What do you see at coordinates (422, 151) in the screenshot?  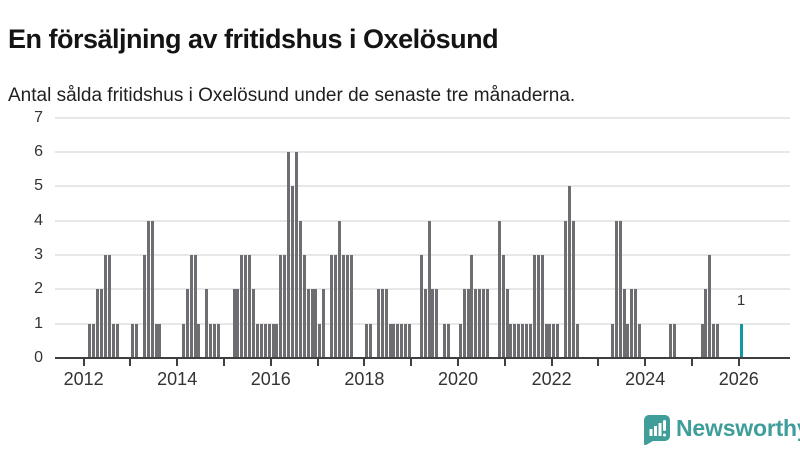 I see `gridline-y6` at bounding box center [422, 151].